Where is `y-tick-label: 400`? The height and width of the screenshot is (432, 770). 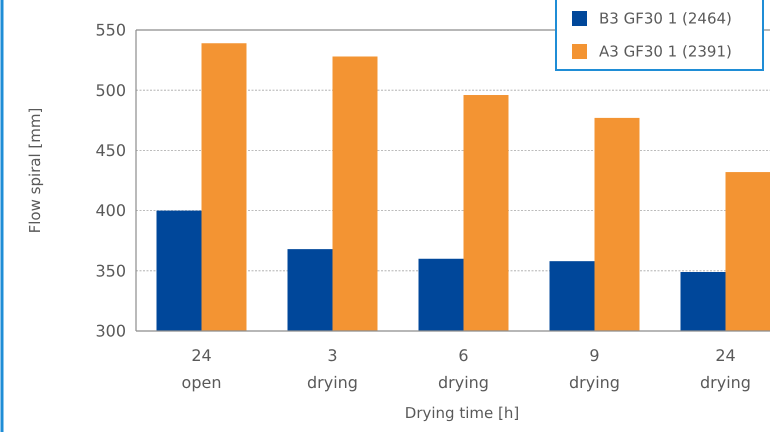 y-tick-label: 400 is located at coordinates (110, 210).